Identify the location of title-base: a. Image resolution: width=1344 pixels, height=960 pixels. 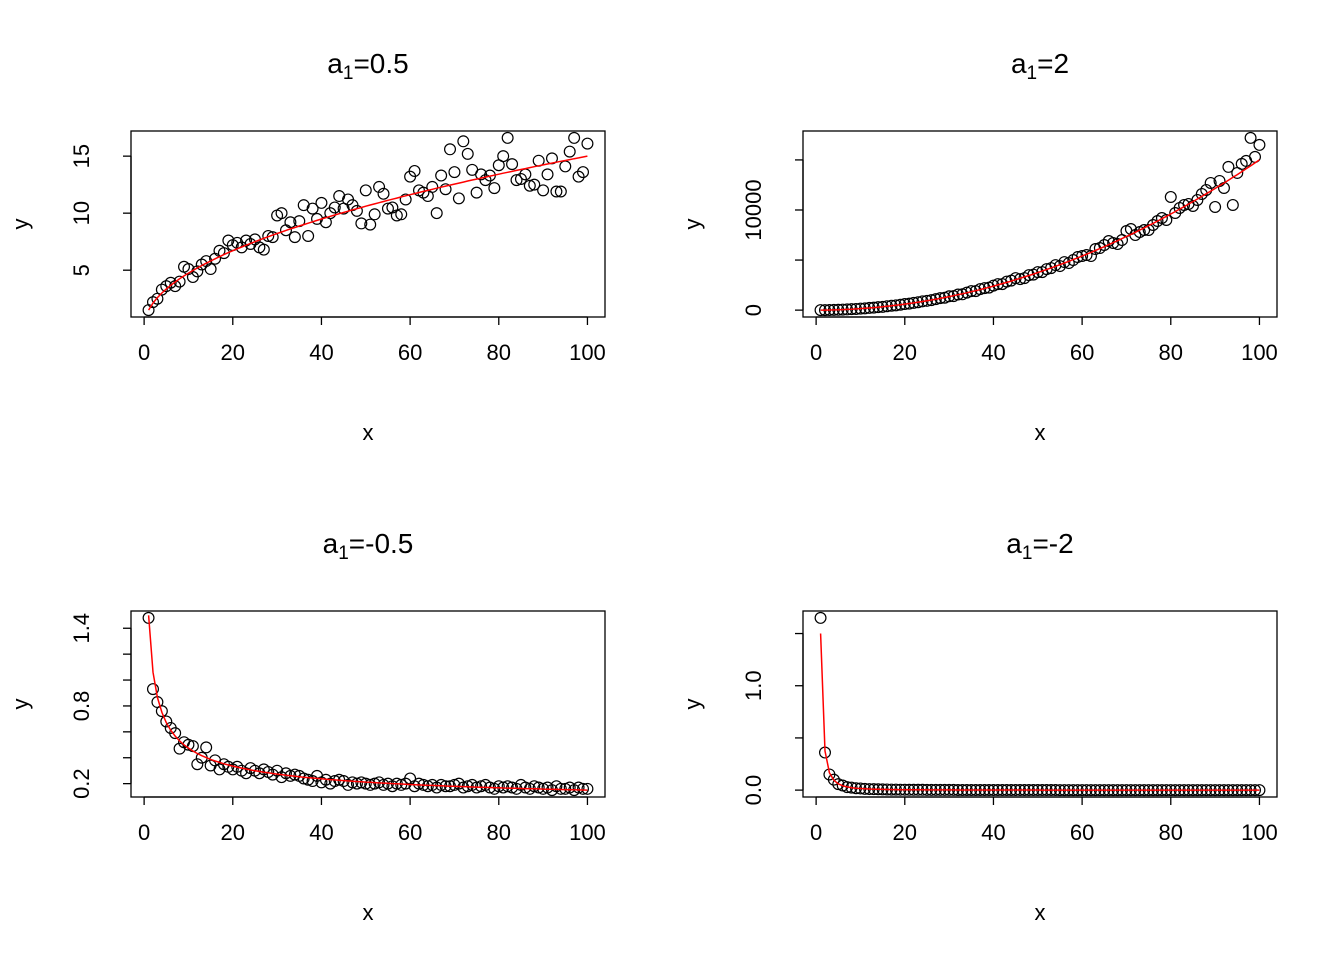
(1014, 543).